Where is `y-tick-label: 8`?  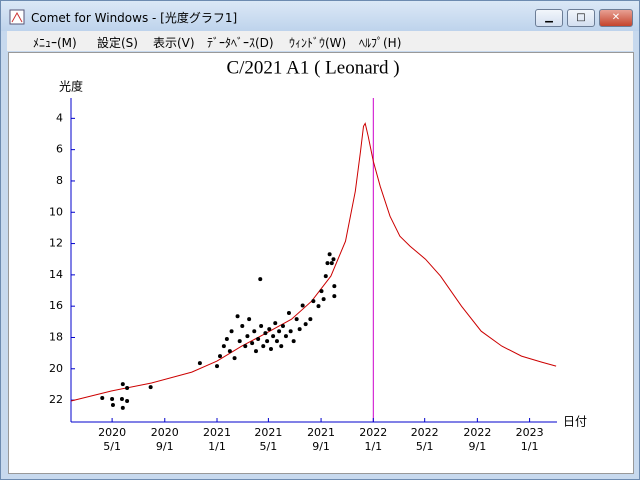 y-tick-label: 8 is located at coordinates (59, 180).